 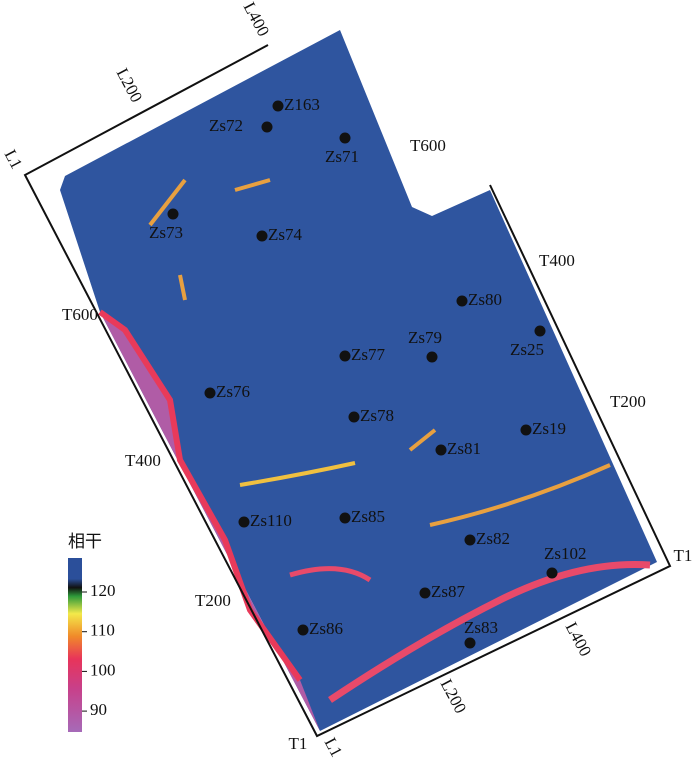 I want to click on legend-tick-label: 120, so click(x=103, y=590).